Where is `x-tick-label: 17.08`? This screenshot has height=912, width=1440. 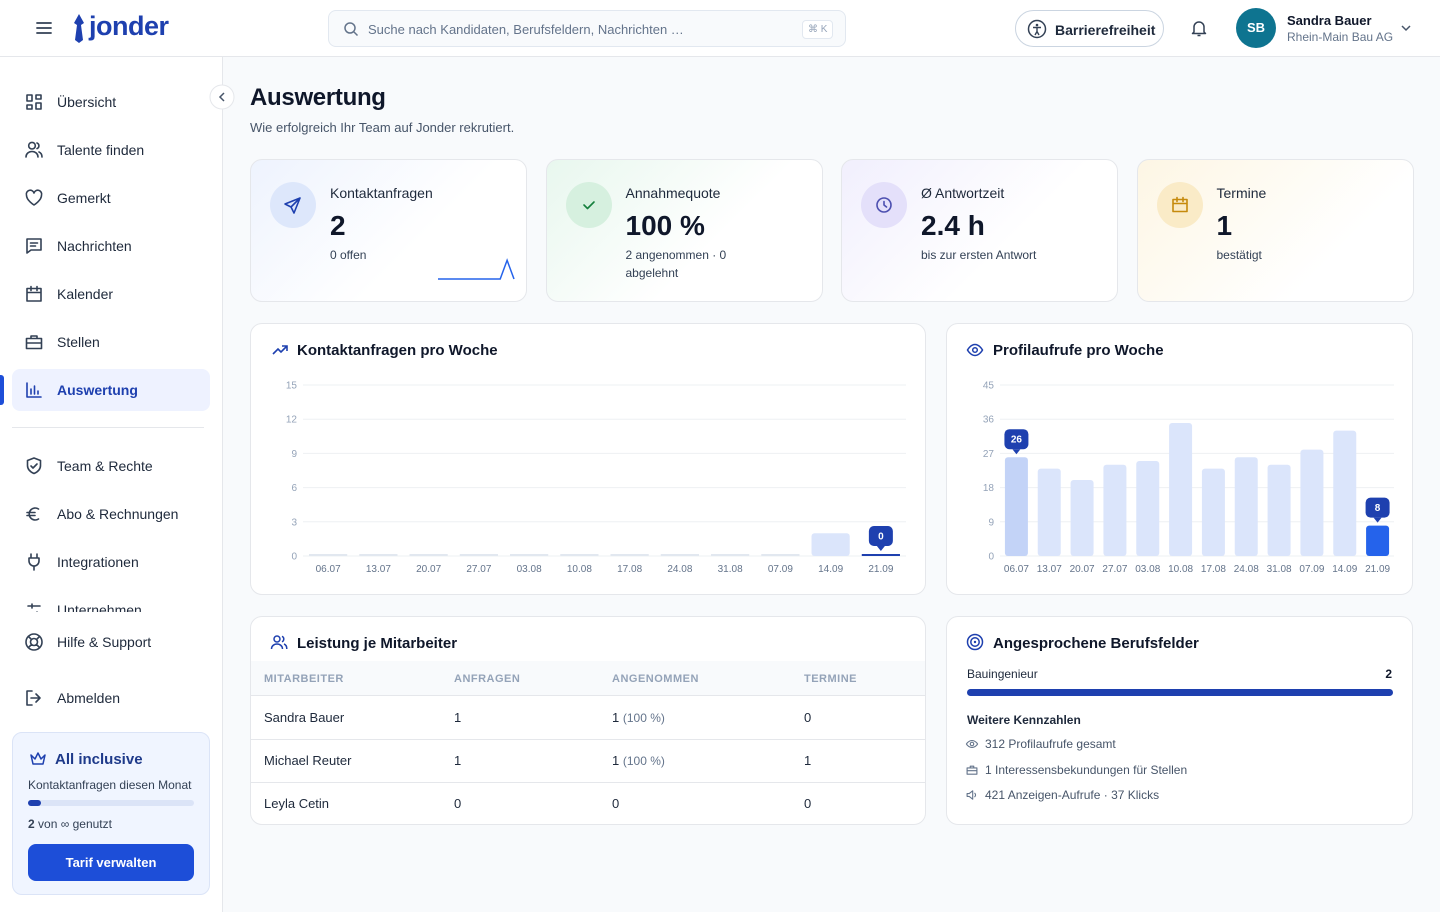 x-tick-label: 17.08 is located at coordinates (1213, 569).